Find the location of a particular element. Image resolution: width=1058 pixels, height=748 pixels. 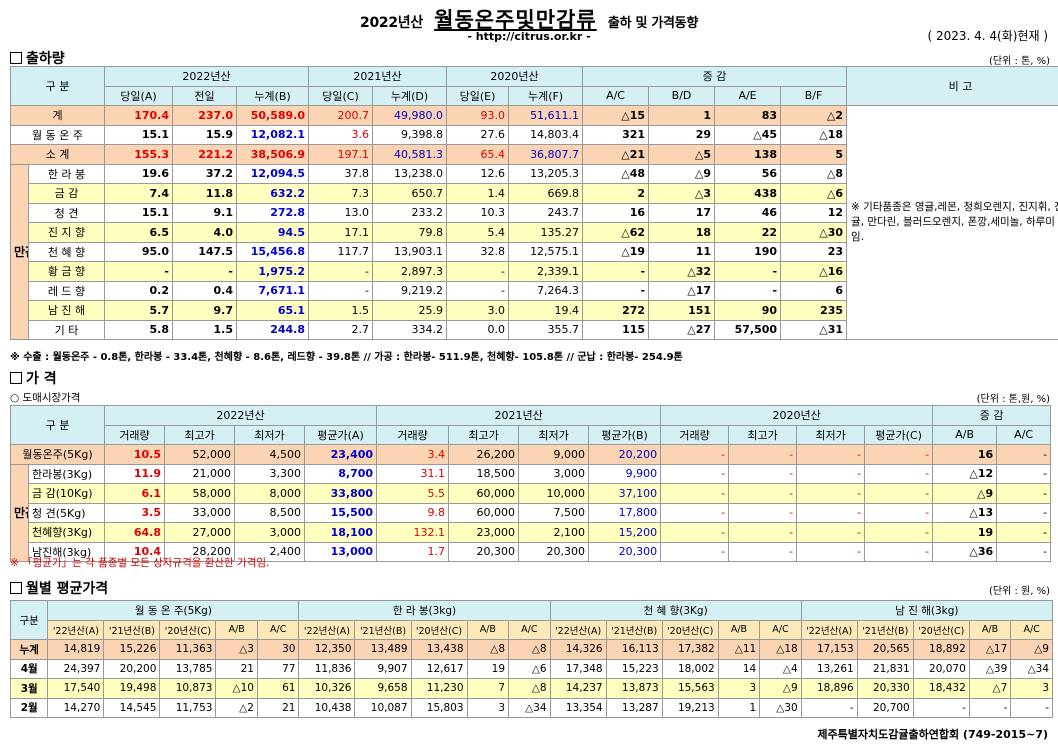

data-cell: △34 is located at coordinates (529, 707).